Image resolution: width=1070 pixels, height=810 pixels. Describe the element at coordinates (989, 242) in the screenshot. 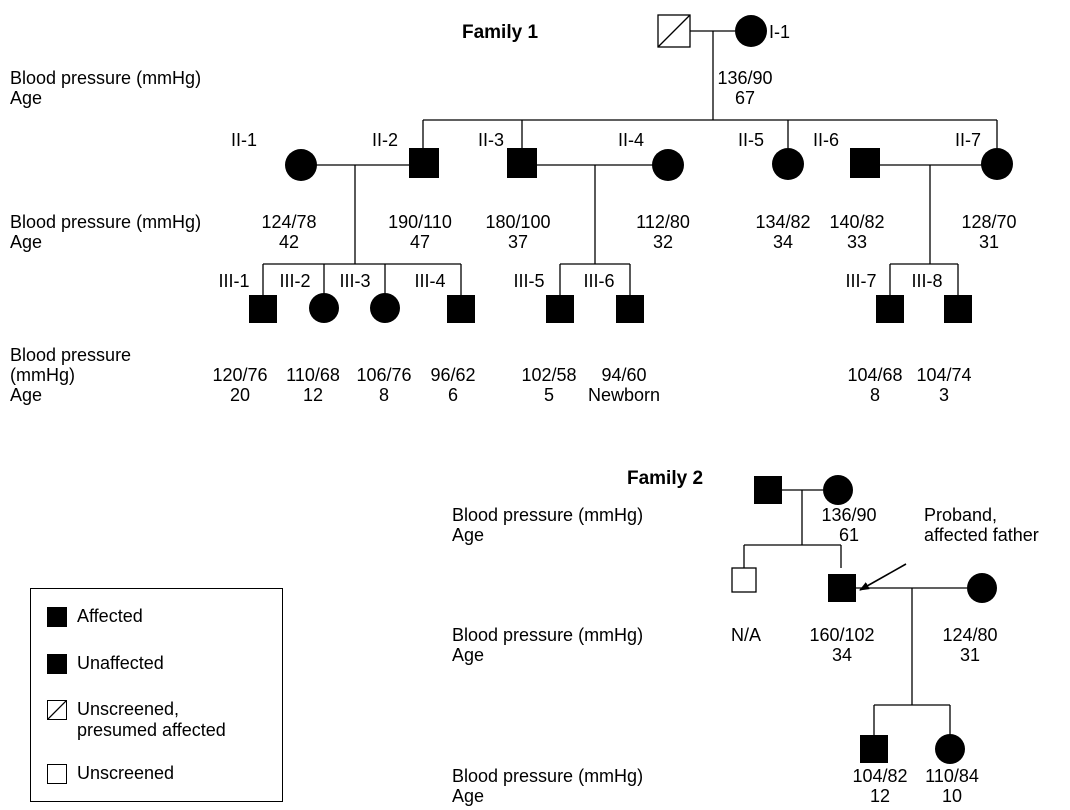

I see `age-value: 31` at that location.